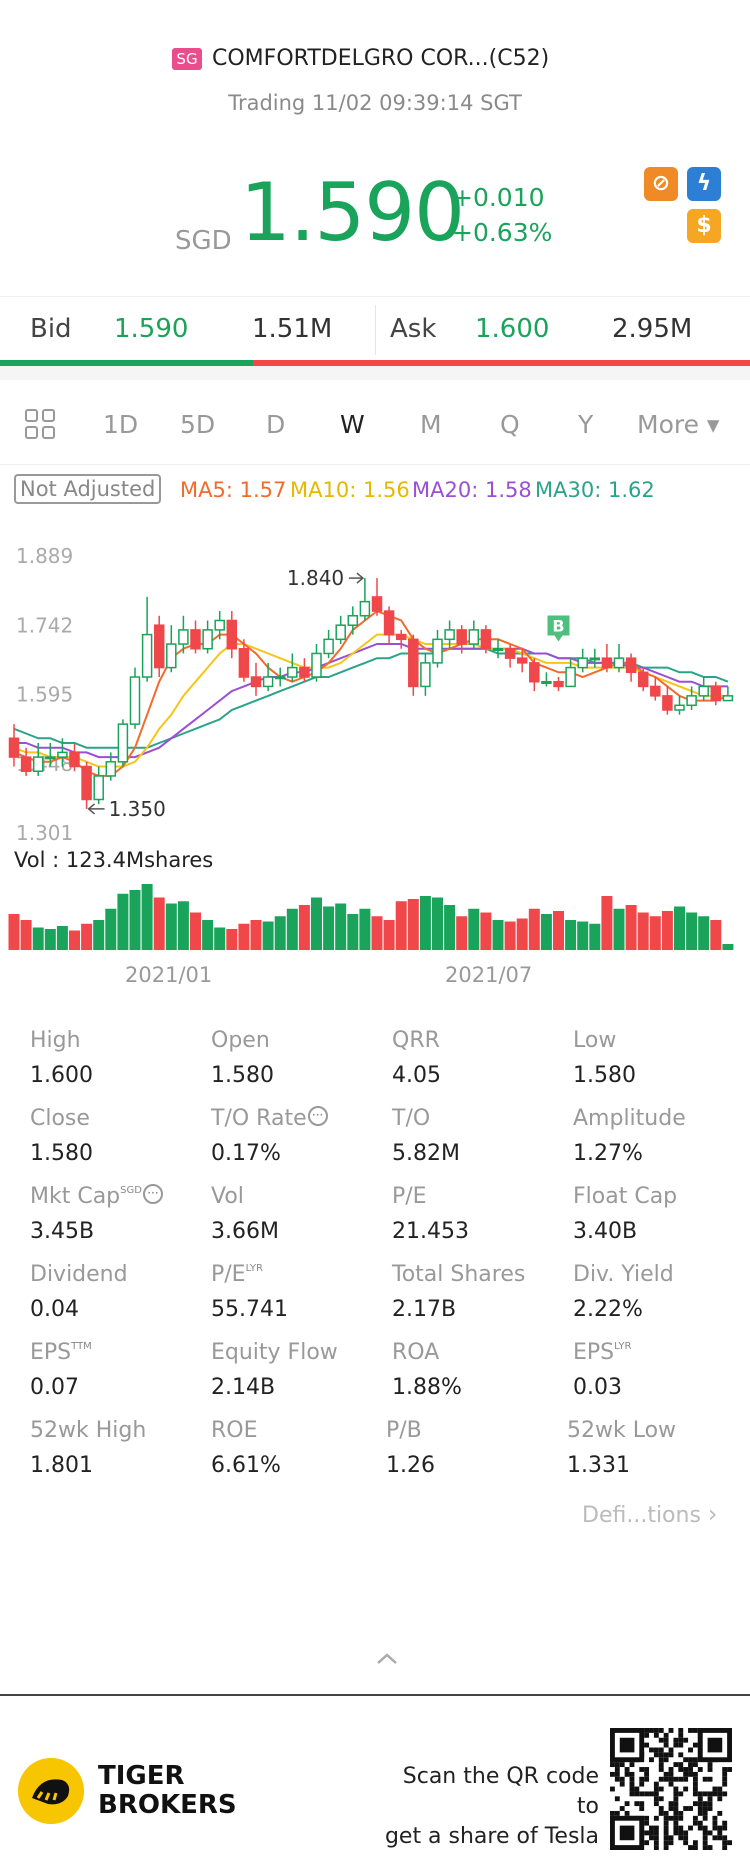 This screenshot has height=1869, width=750. I want to click on stat-value: 1.580, so click(242, 1075).